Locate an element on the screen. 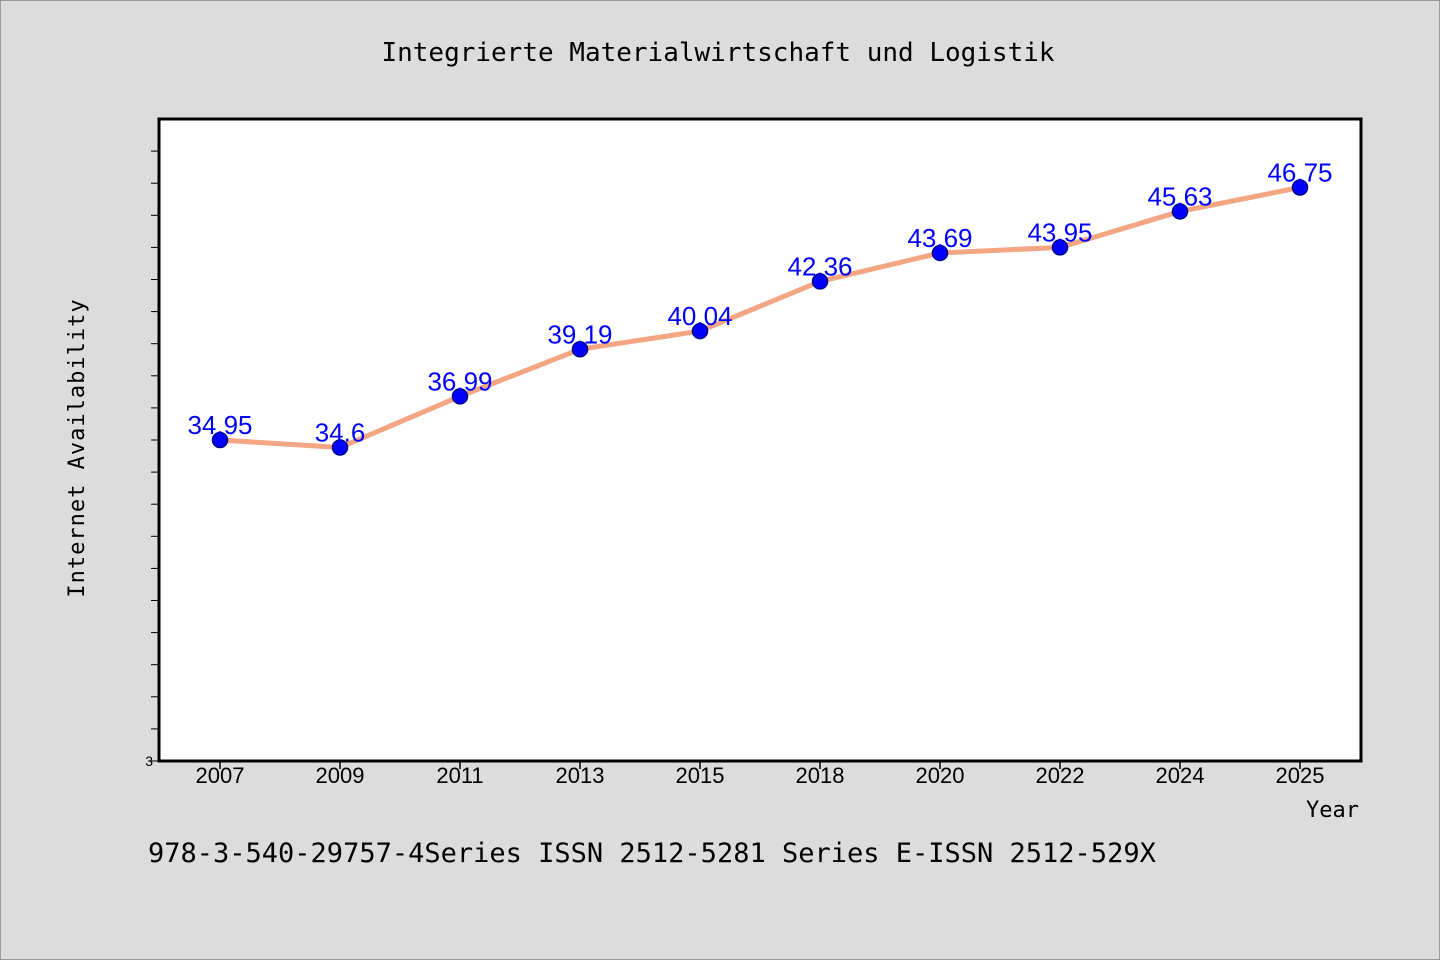  x-tick-label: 2007 is located at coordinates (220, 775).